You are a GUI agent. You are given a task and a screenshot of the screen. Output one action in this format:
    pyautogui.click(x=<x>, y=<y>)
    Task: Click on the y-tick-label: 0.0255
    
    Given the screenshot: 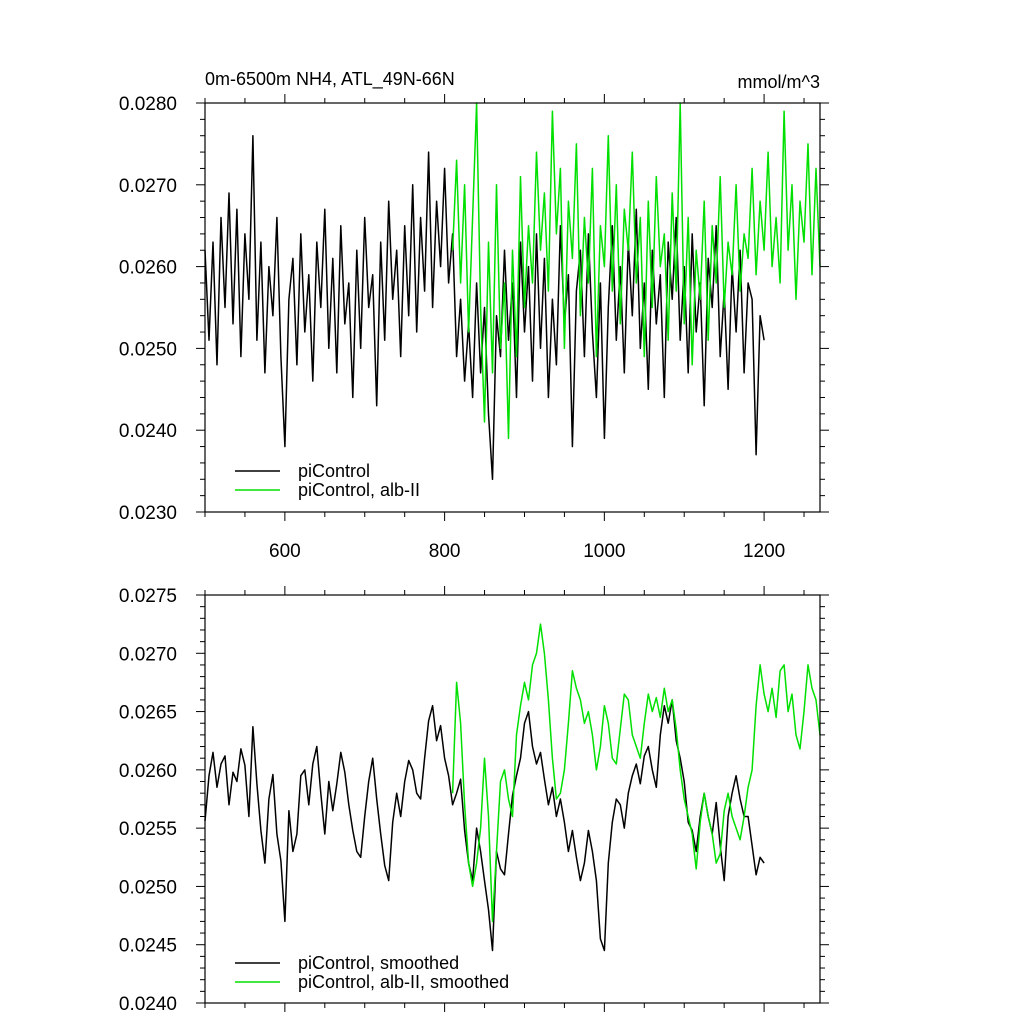 What is the action you would take?
    pyautogui.click(x=148, y=829)
    